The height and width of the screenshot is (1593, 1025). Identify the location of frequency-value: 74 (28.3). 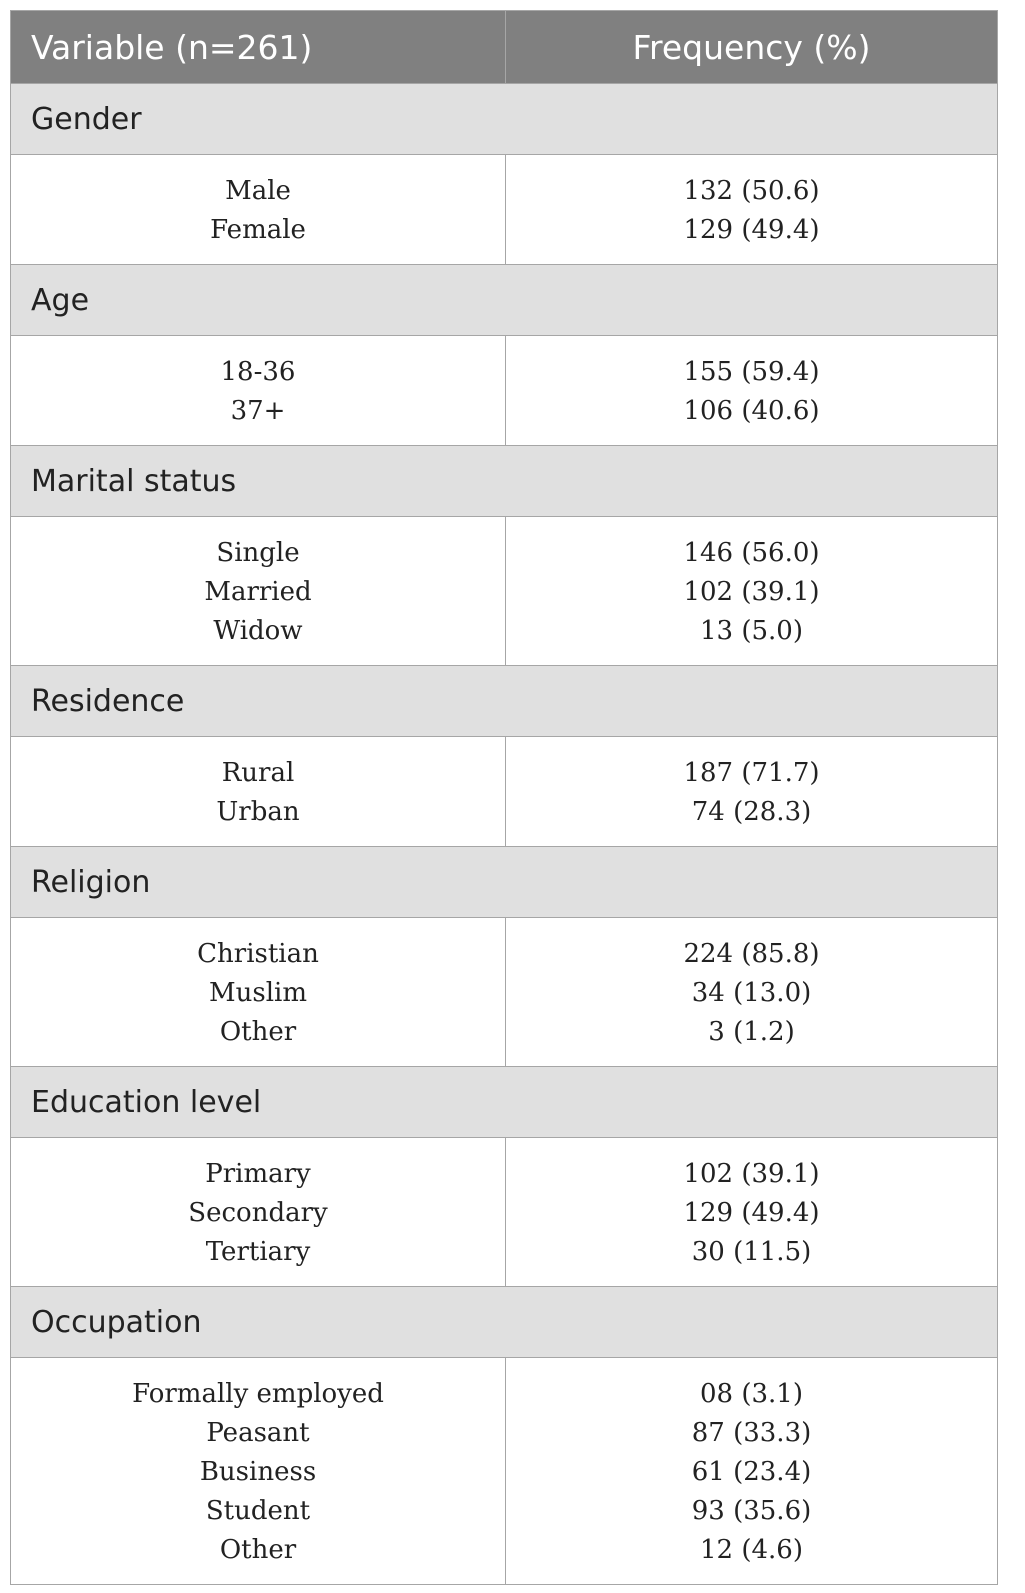
(751, 812).